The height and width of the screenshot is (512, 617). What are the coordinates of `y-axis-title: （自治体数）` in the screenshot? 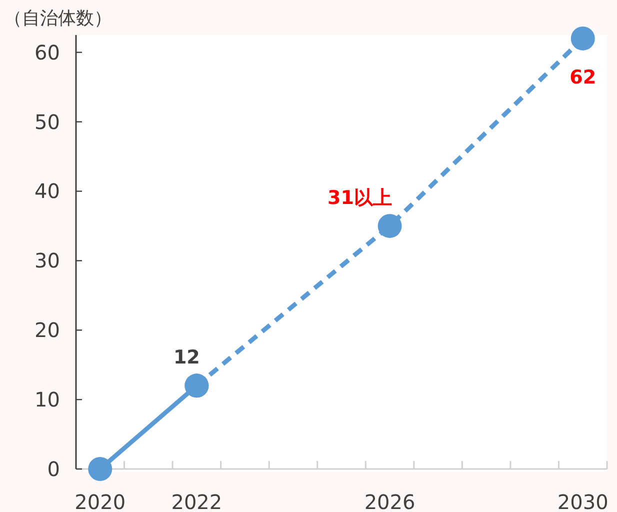 It's located at (58, 18).